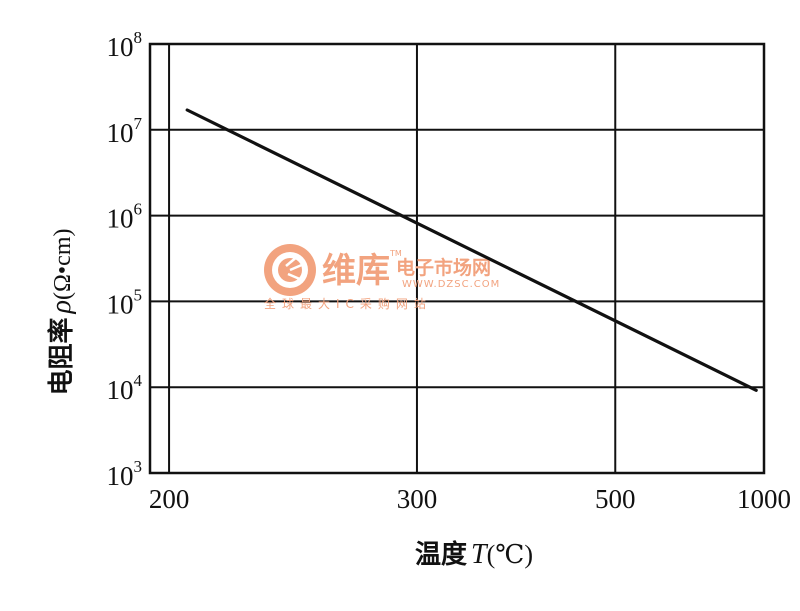  What do you see at coordinates (138, 466) in the screenshot?
I see `y-tick-exponent: 3` at bounding box center [138, 466].